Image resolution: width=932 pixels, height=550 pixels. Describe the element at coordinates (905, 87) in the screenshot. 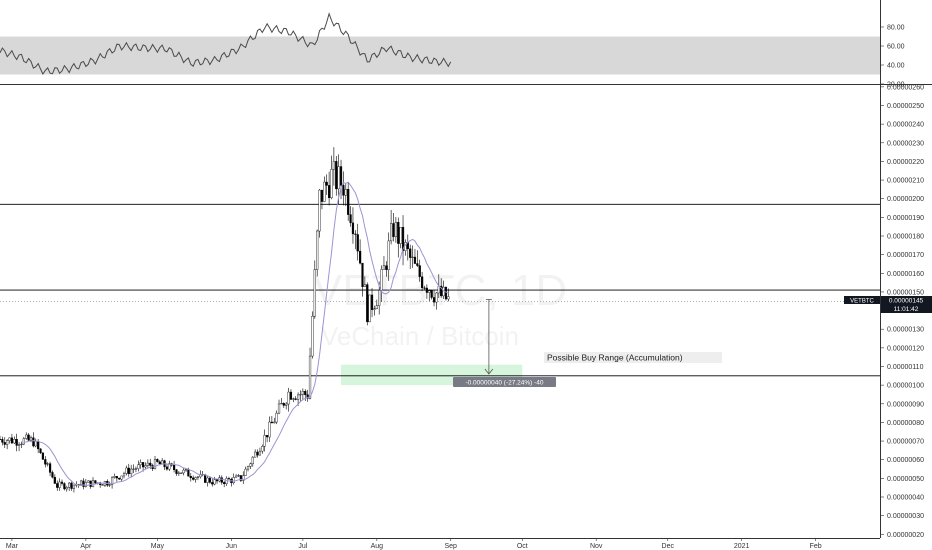

I see `price-tick-label: 0.00000260` at that location.